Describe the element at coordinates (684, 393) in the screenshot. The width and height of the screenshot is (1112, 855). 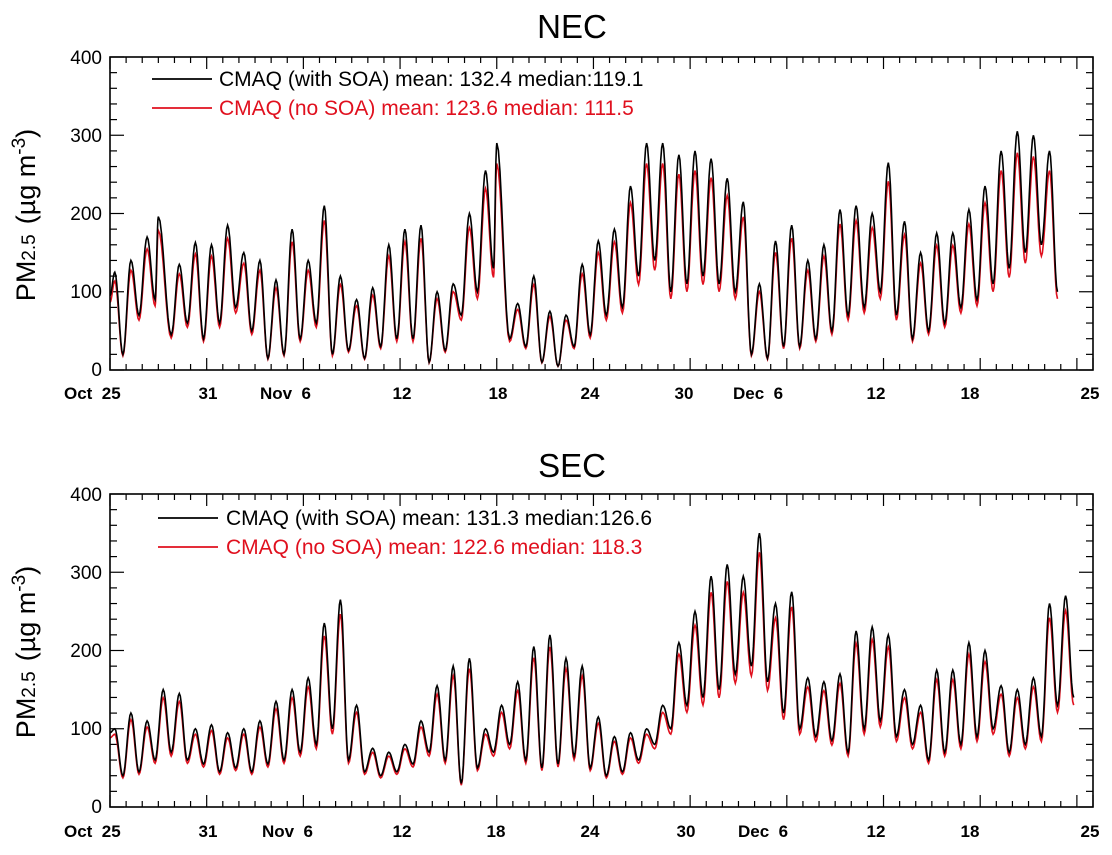
I see `nec-xtick-30: 30` at that location.